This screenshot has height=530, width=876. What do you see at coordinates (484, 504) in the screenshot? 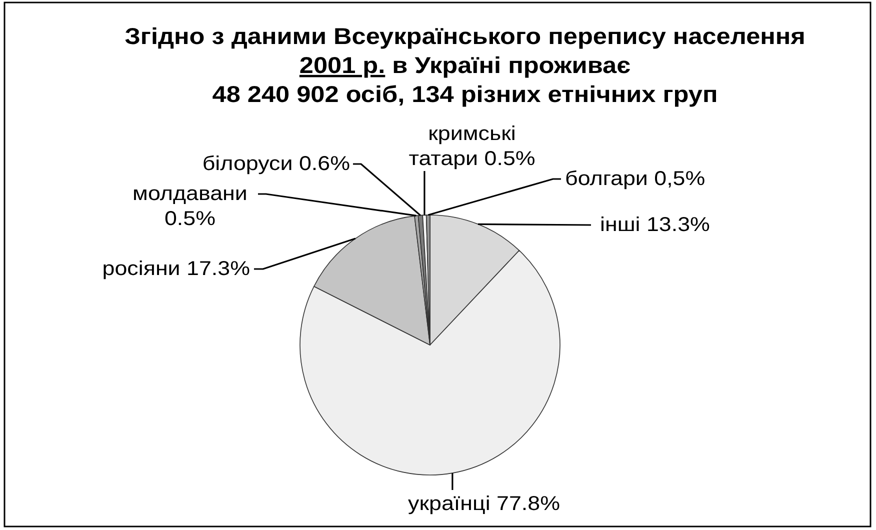
I see `slice-label: українці 77.8%` at bounding box center [484, 504].